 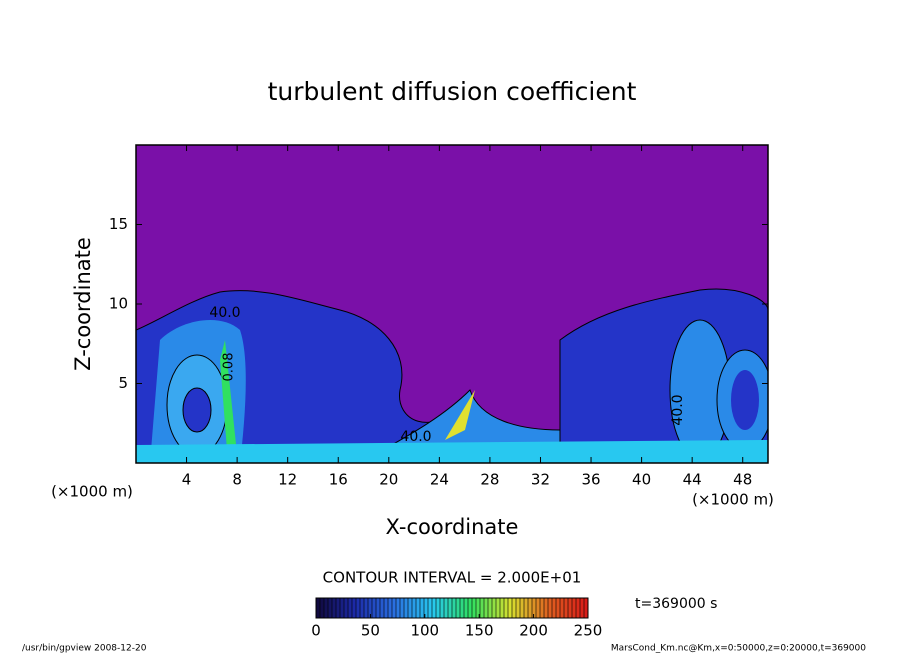 I want to click on colorbar-tick-label: 0, so click(x=316, y=631).